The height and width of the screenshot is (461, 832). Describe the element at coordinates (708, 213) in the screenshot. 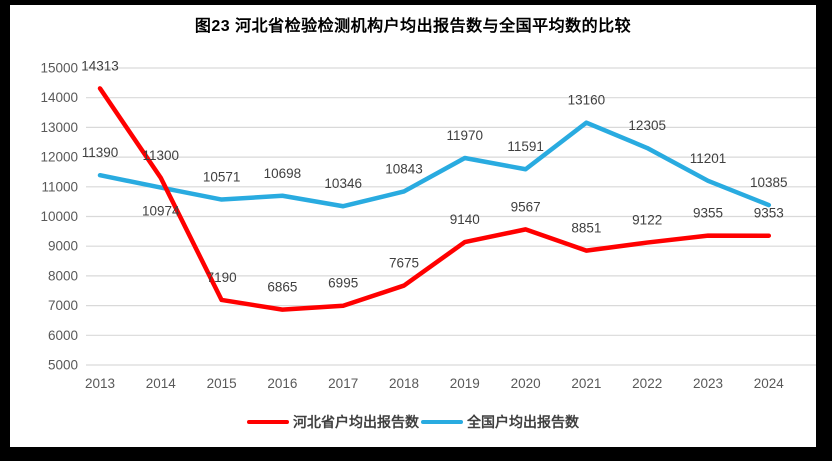

I see `data-label: 9355` at that location.